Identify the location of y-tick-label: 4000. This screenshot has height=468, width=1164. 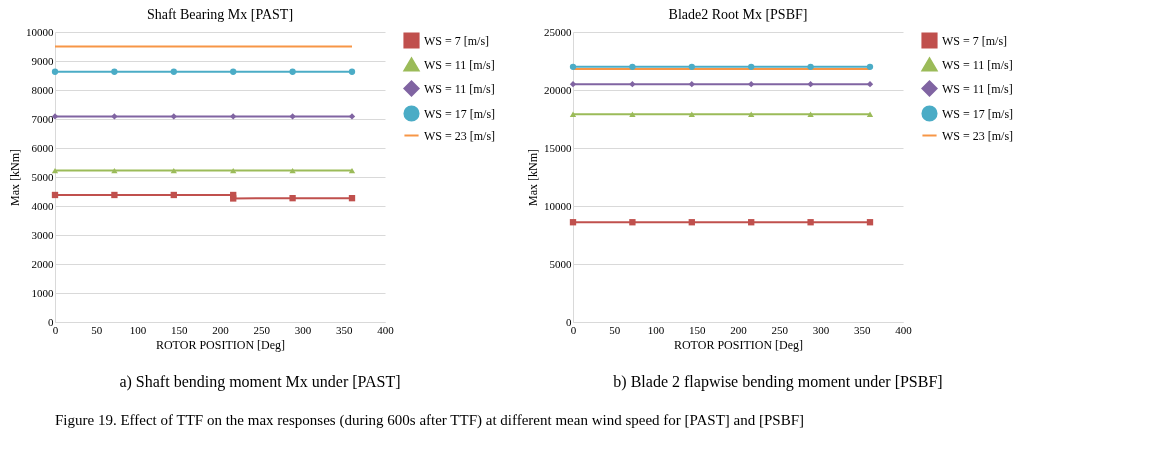
(42, 205).